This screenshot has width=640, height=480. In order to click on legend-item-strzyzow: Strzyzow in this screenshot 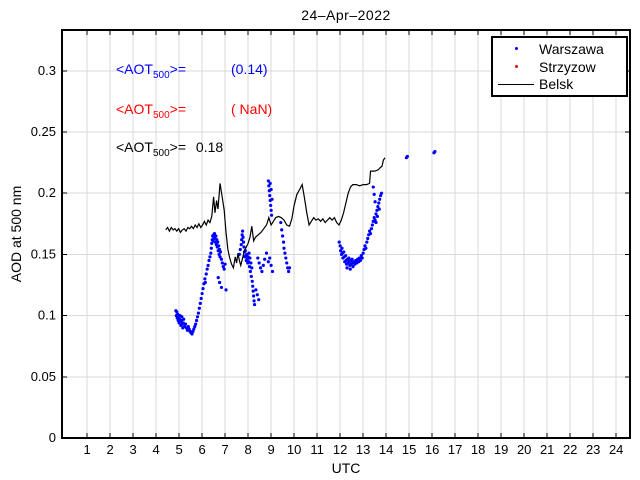, I will do `click(559, 67)`.